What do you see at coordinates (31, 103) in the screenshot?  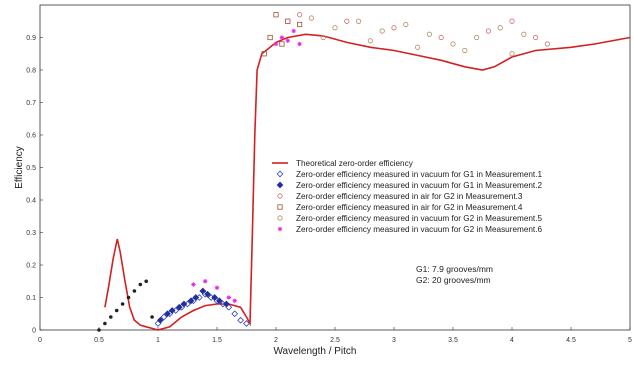 I see `y-tick-label: 0.7` at bounding box center [31, 103].